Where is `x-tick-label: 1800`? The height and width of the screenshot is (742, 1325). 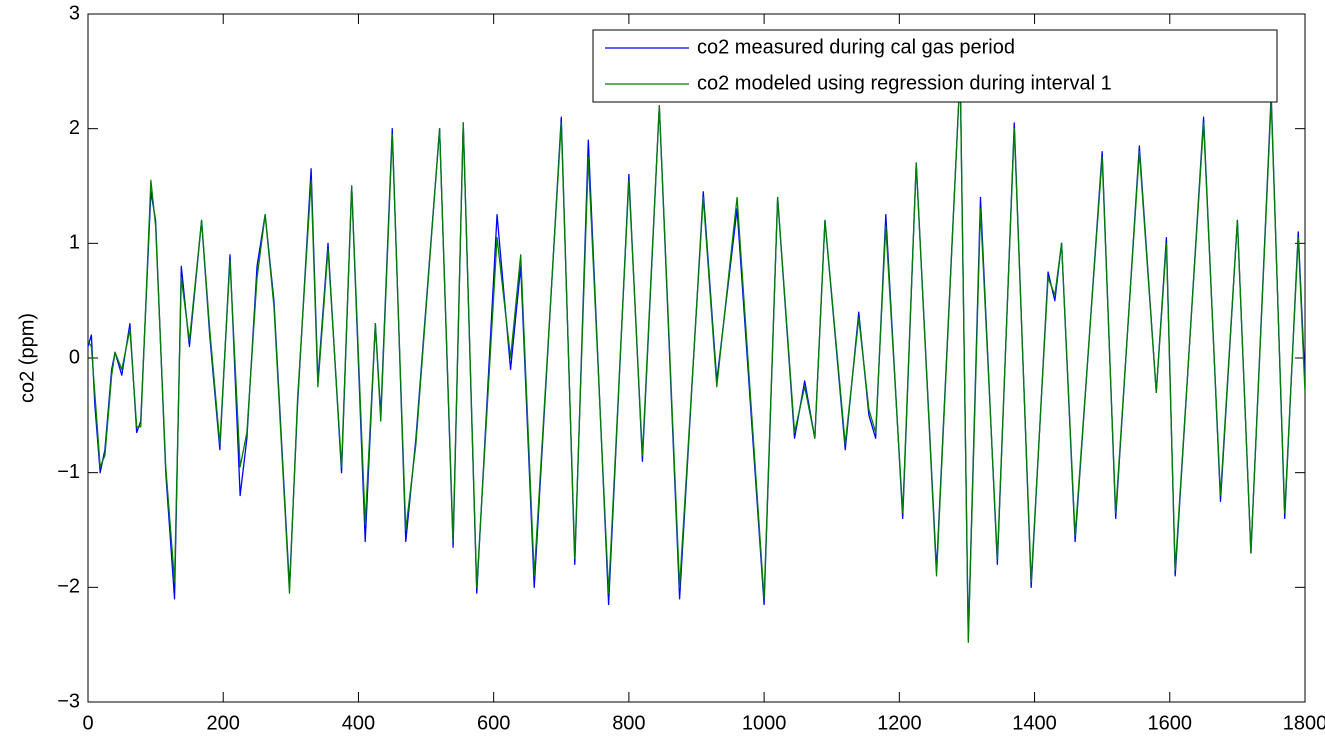 x-tick-label: 1800 is located at coordinates (1304, 723).